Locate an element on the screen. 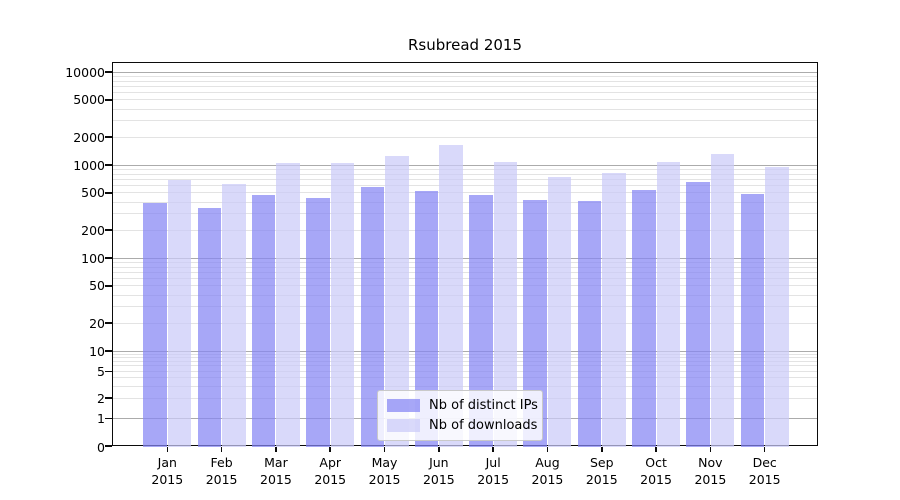 This screenshot has width=900, height=500. x-tick-label: Jan 2015 is located at coordinates (167, 471).